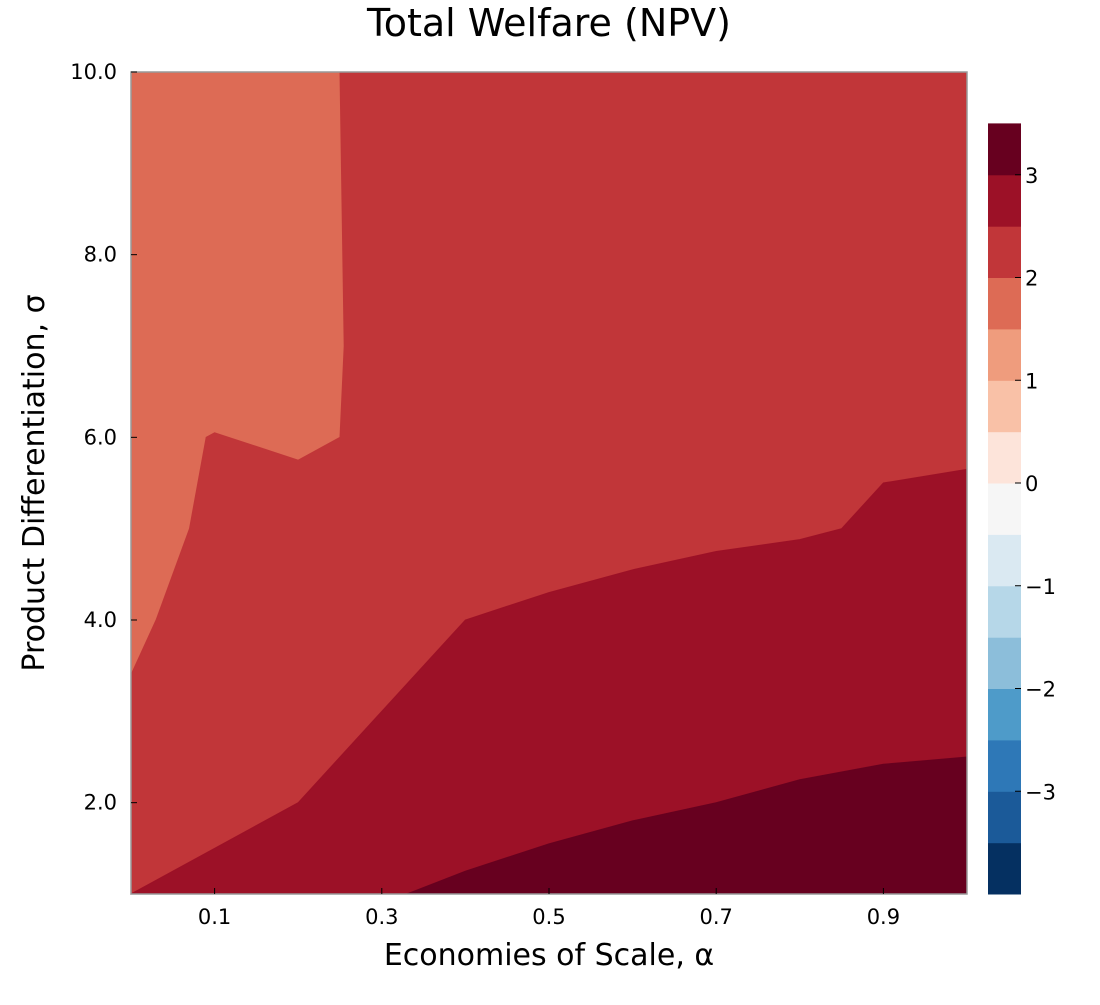  Describe the element at coordinates (1022, 509) in the screenshot. I see `colorbar: 3 2 1 0 −1 −2 −3` at that location.